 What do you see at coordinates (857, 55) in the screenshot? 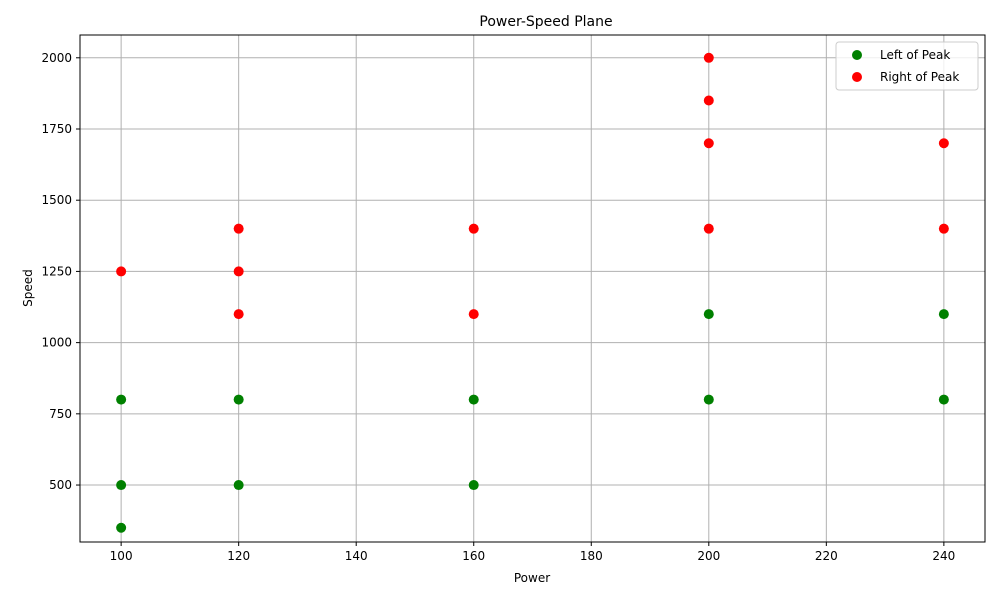
I see `legend-marker-left-of-peak` at bounding box center [857, 55].